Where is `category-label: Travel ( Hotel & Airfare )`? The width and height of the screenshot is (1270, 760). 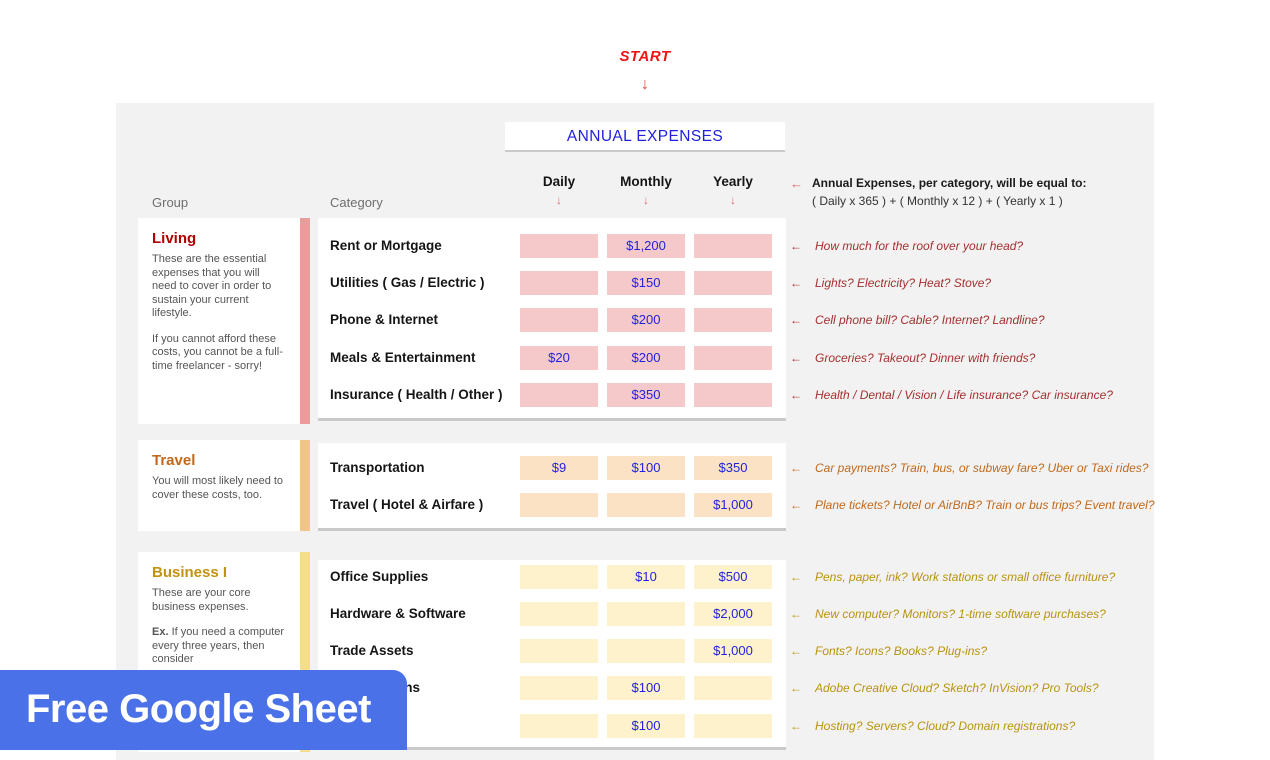
category-label: Travel ( Hotel & Airfare ) is located at coordinates (407, 504).